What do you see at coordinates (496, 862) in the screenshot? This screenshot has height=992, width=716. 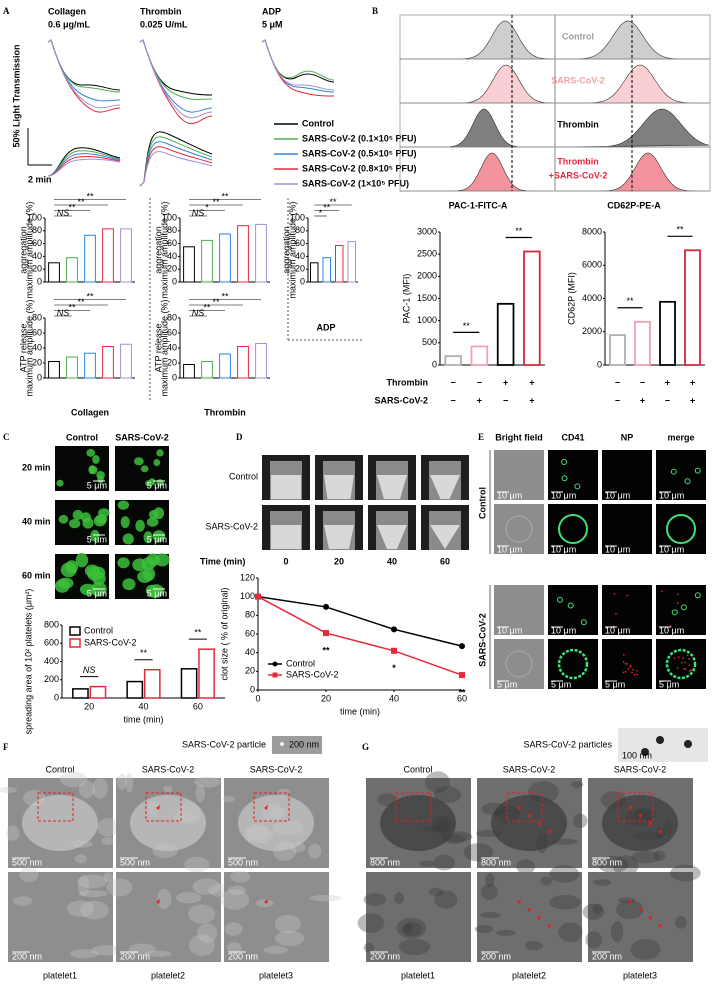 I see `scale-label: 800 nm` at bounding box center [496, 862].